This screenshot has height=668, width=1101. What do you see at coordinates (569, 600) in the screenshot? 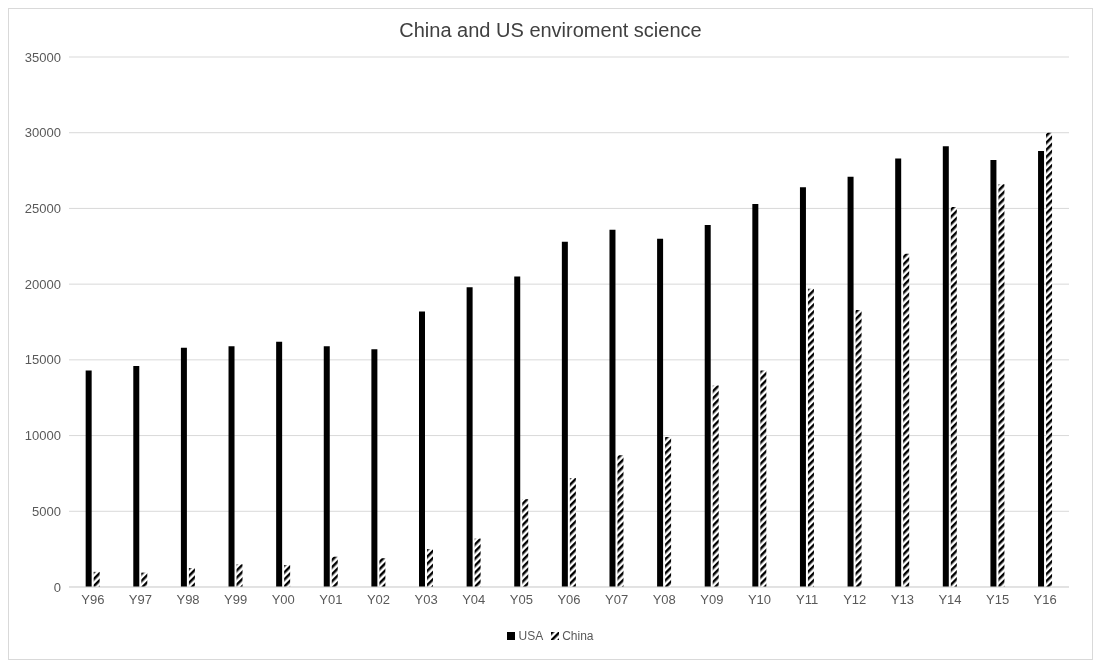
I see `x-tick-label: Y06` at bounding box center [569, 600].